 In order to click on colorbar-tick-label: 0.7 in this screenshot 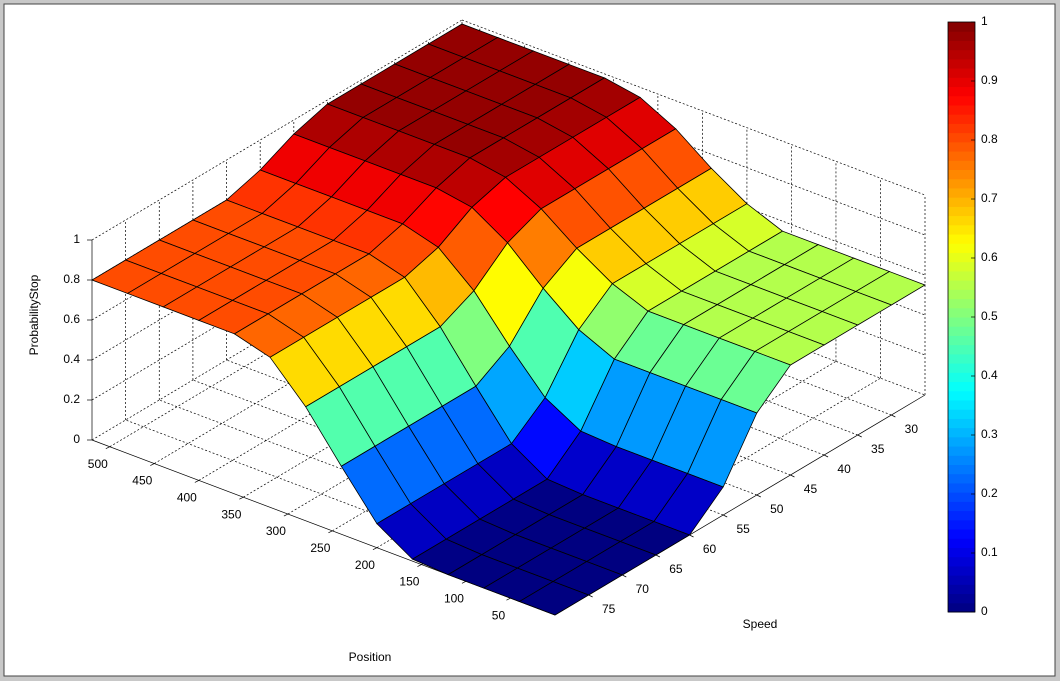, I will do `click(989, 198)`.